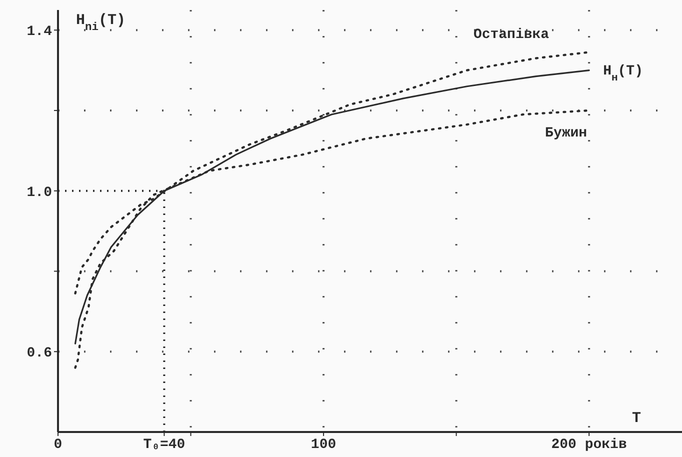 Image resolution: width=682 pixels, height=457 pixels. Describe the element at coordinates (164, 444) in the screenshot. I see `x-tick-label: T₀=40` at that location.